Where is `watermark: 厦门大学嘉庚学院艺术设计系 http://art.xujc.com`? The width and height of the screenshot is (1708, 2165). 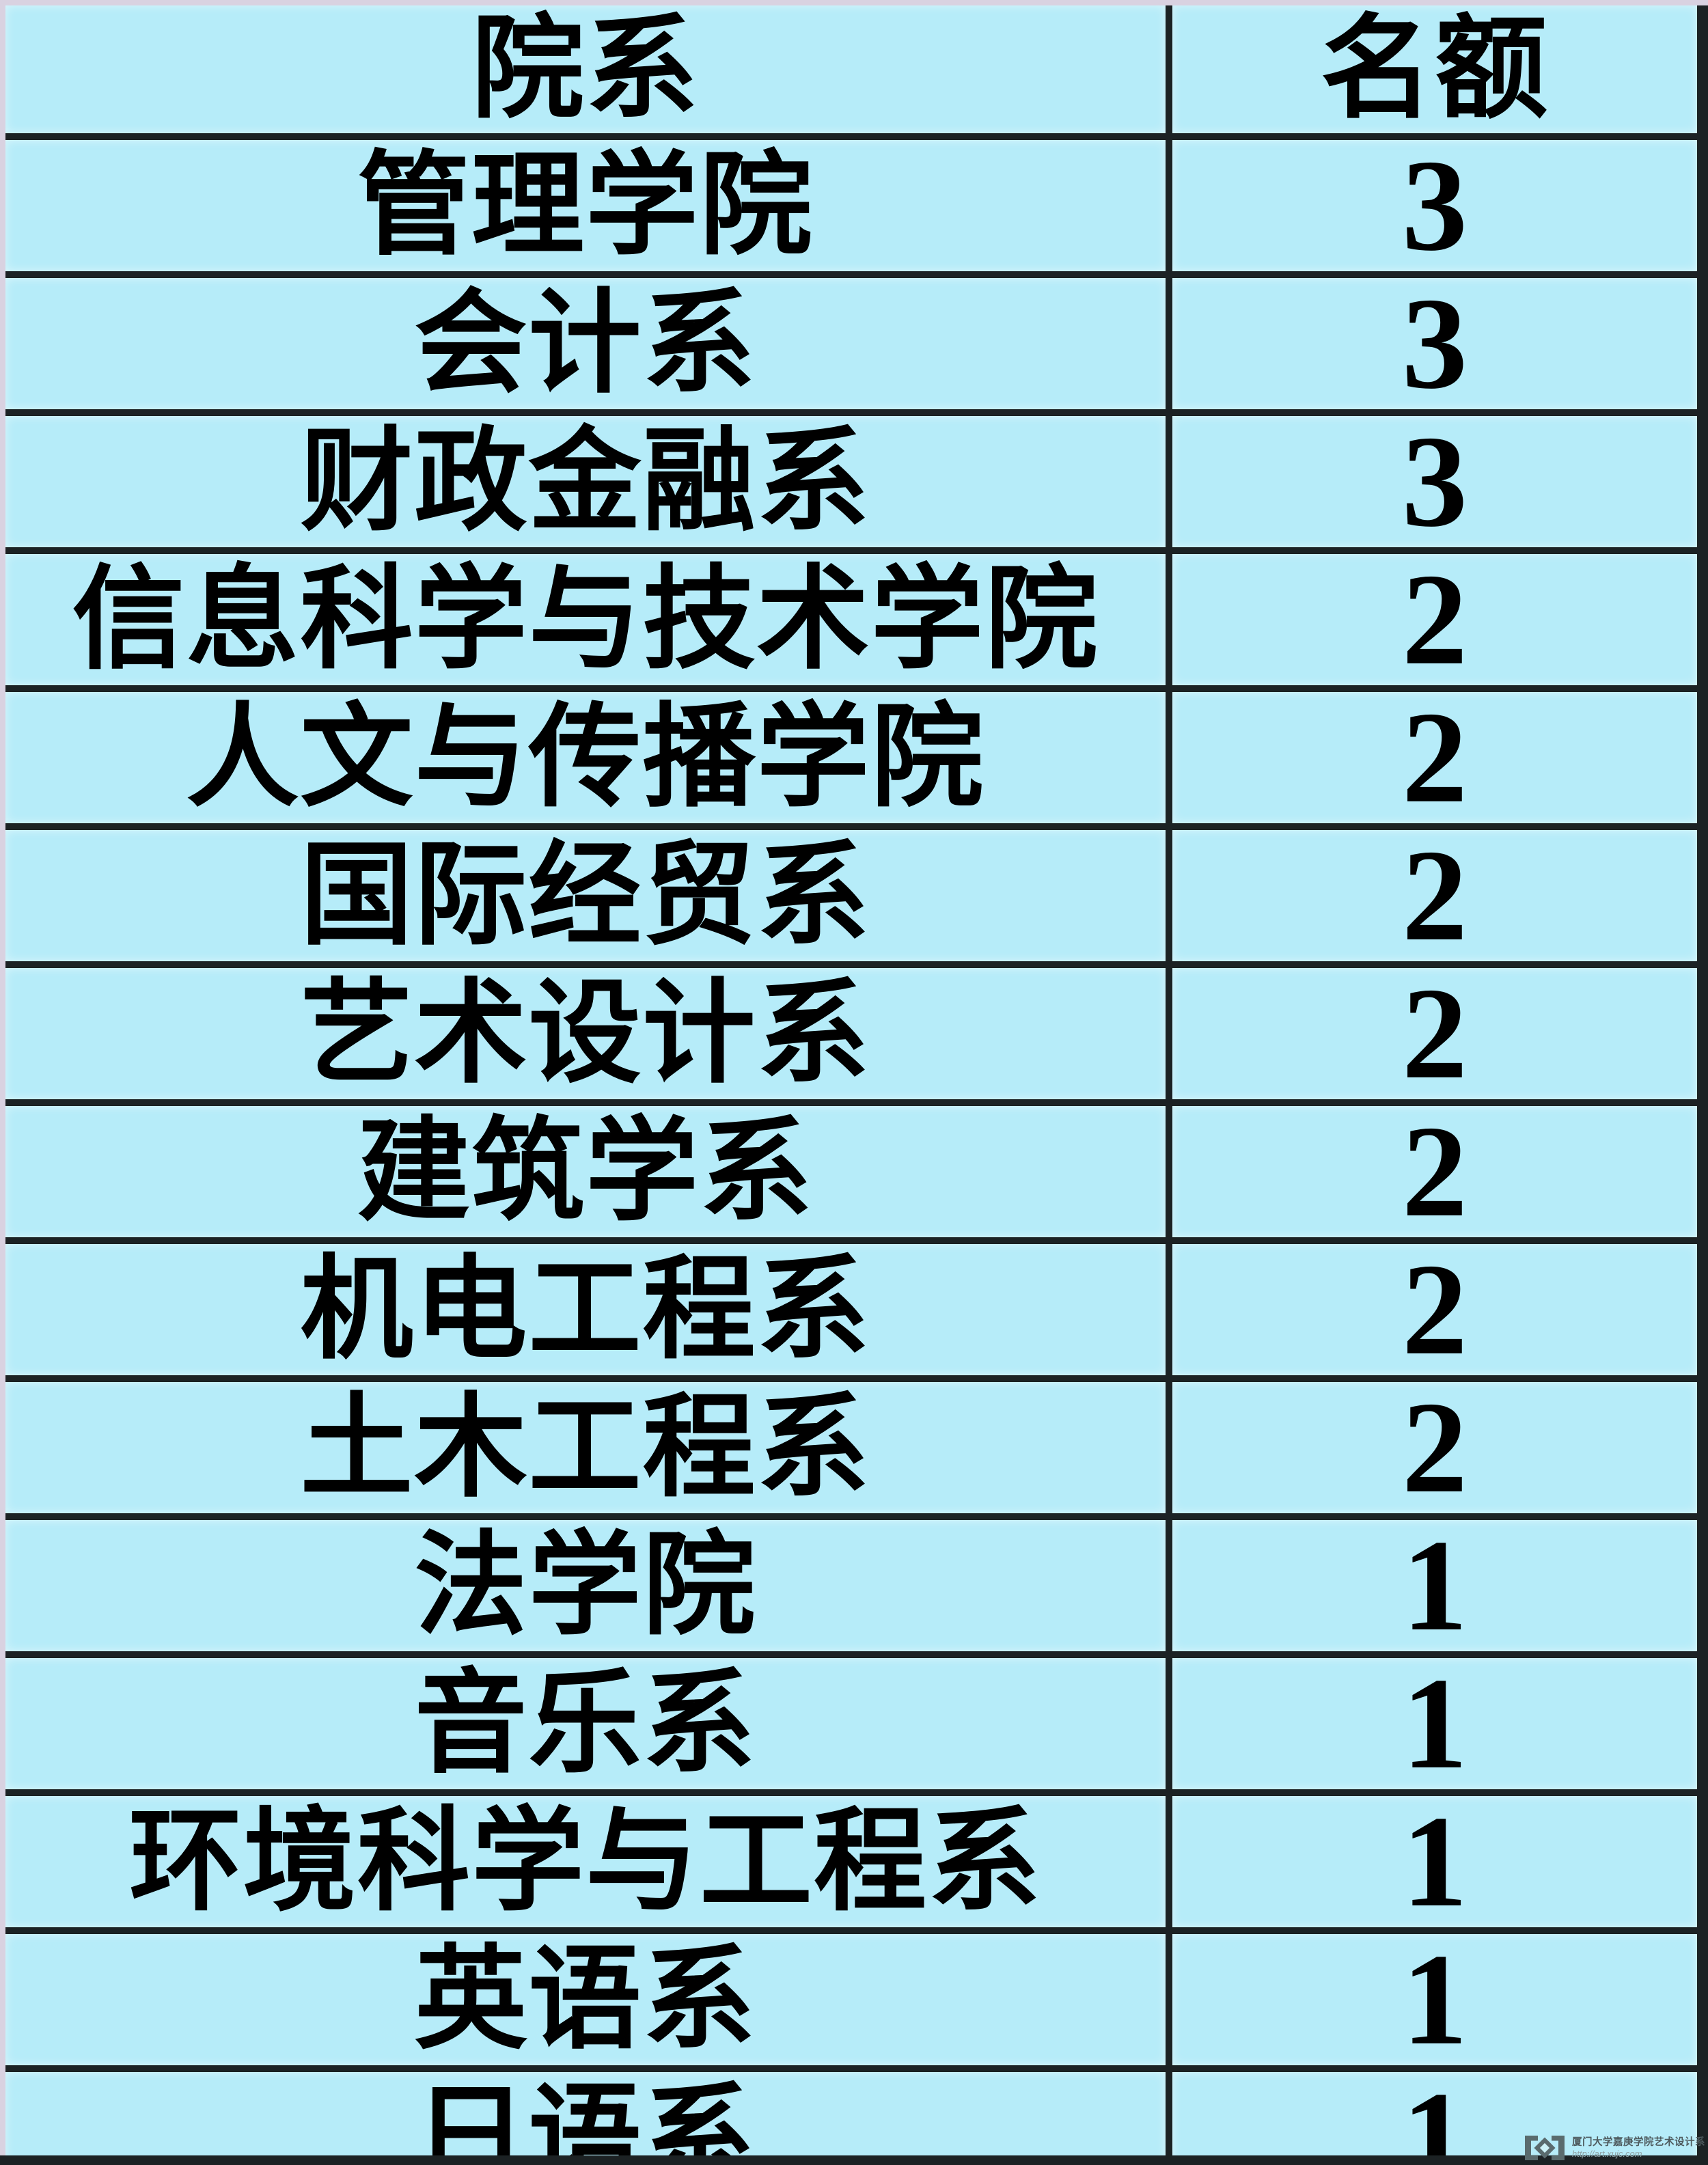 watermark: 厦门大学嘉庚学院艺术设计系 http://art.xujc.com is located at coordinates (1614, 2148).